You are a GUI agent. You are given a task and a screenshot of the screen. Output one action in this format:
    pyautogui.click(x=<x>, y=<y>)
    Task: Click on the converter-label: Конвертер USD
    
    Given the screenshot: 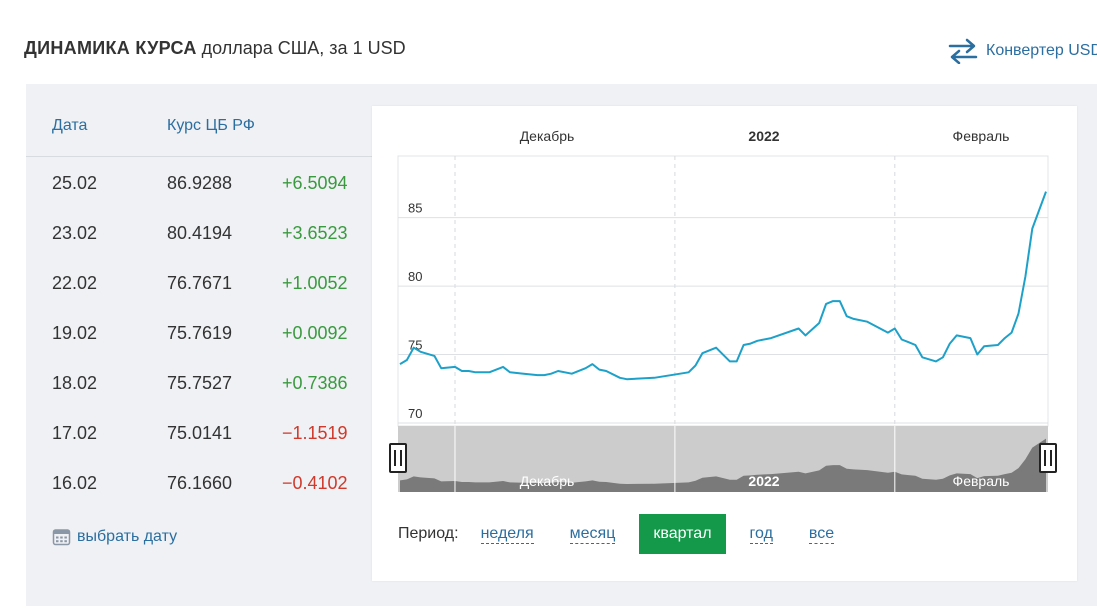 What is the action you would take?
    pyautogui.click(x=1041, y=50)
    